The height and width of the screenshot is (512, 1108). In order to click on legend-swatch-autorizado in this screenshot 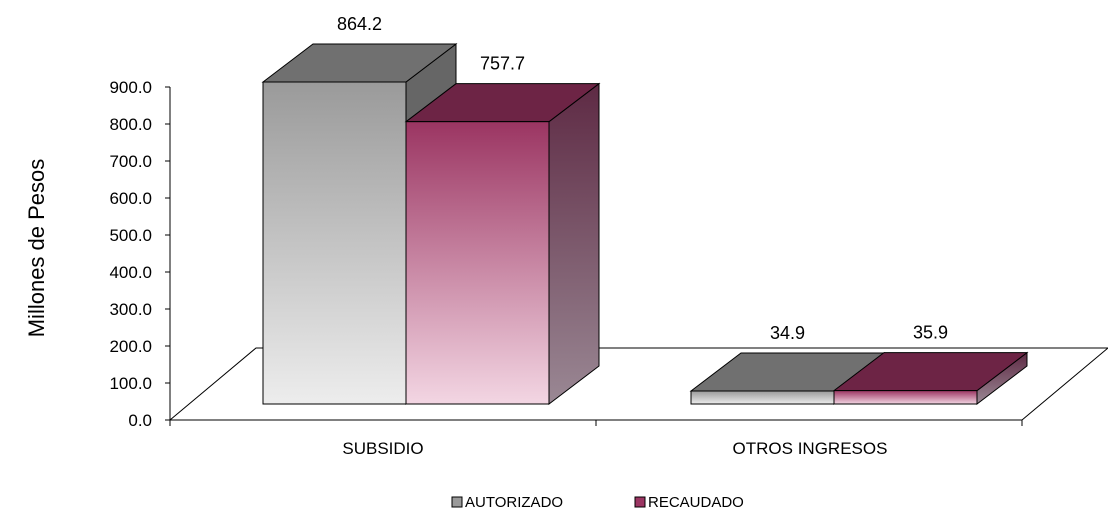, I will do `click(457, 502)`.